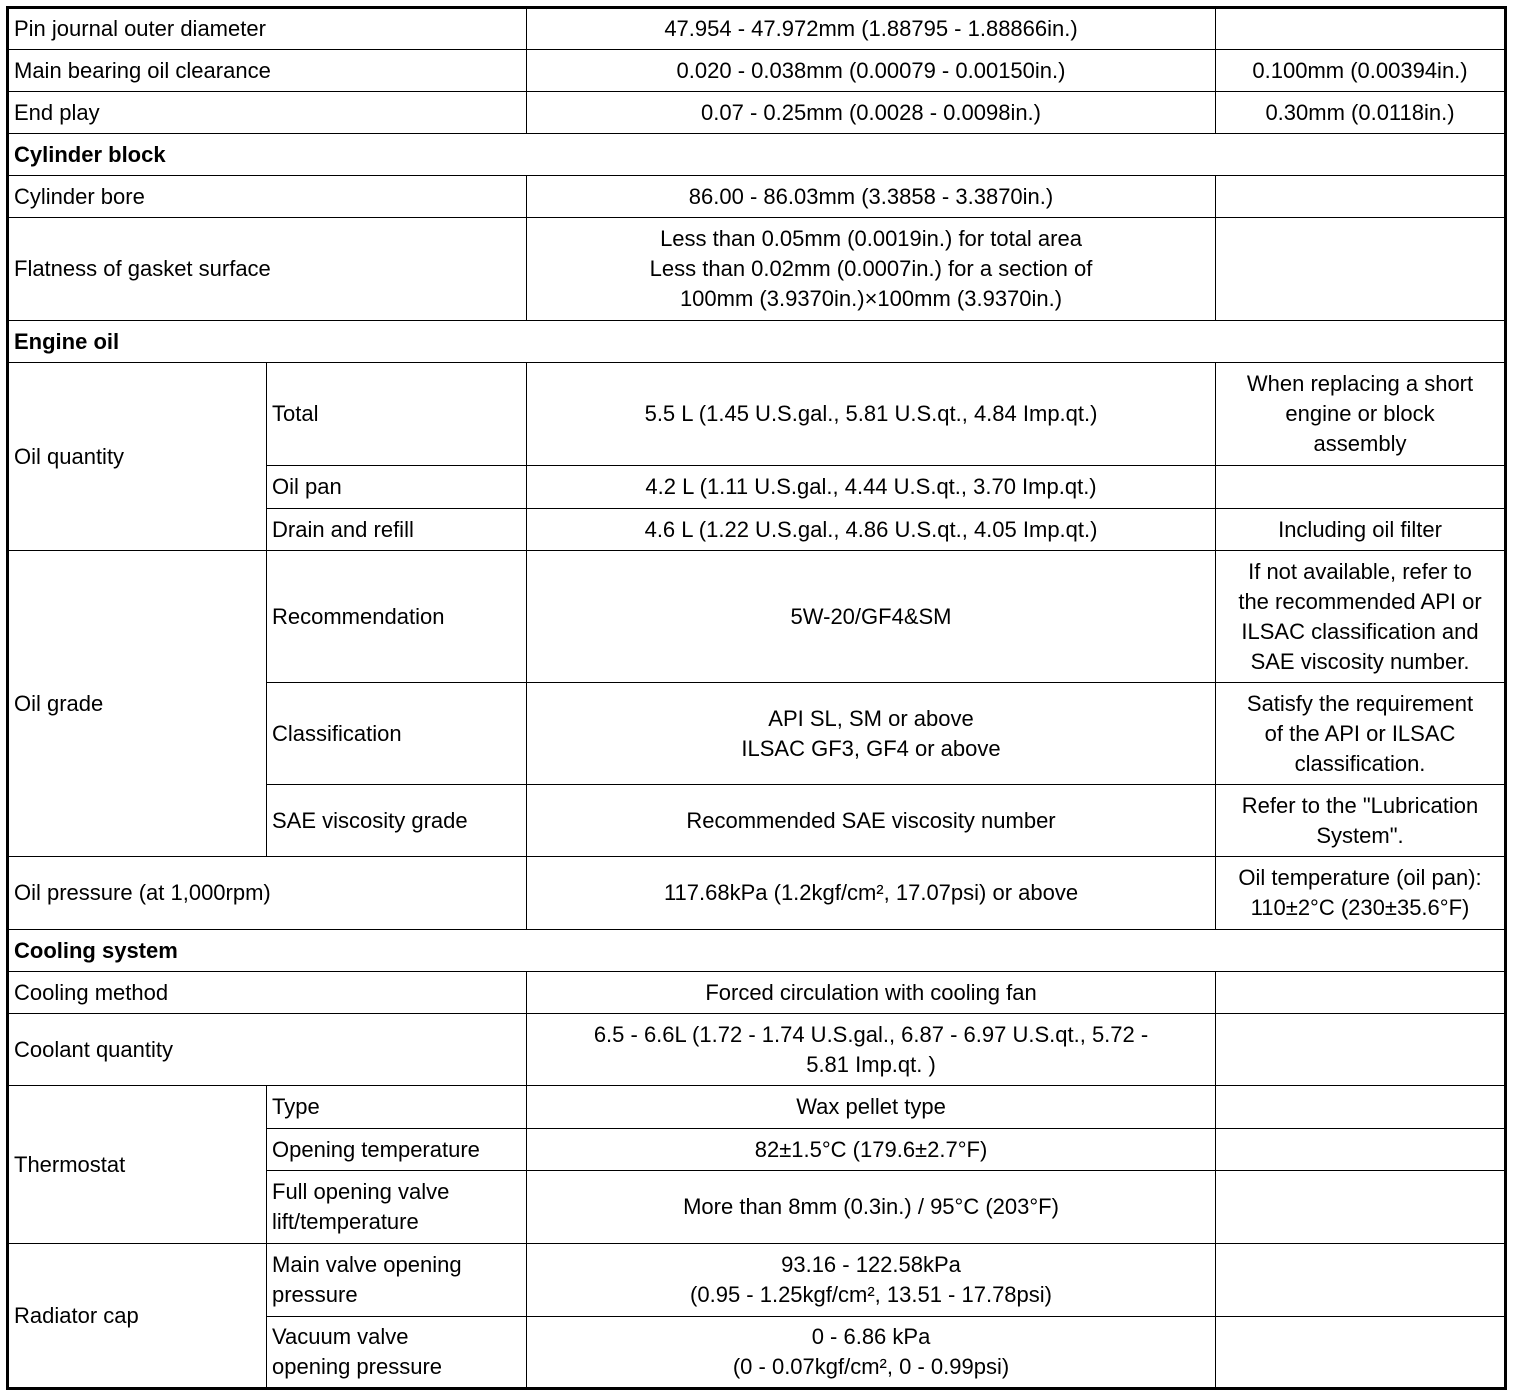 This screenshot has height=1396, width=1520. I want to click on table-cell: Total, so click(396, 414).